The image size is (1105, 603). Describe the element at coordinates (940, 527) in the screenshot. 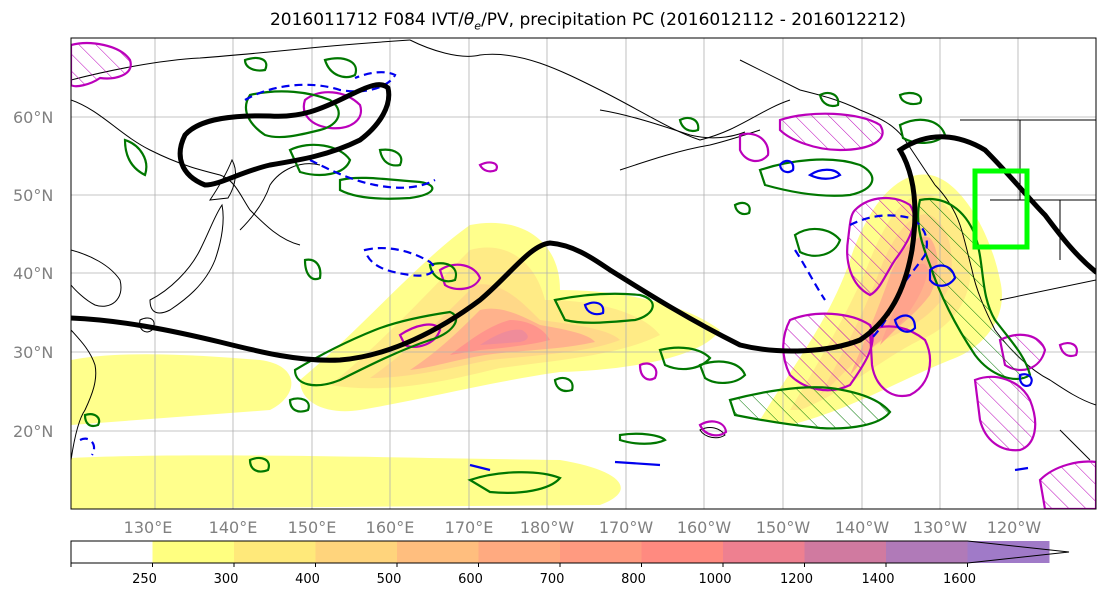

I see `lon-label: 130°W` at that location.